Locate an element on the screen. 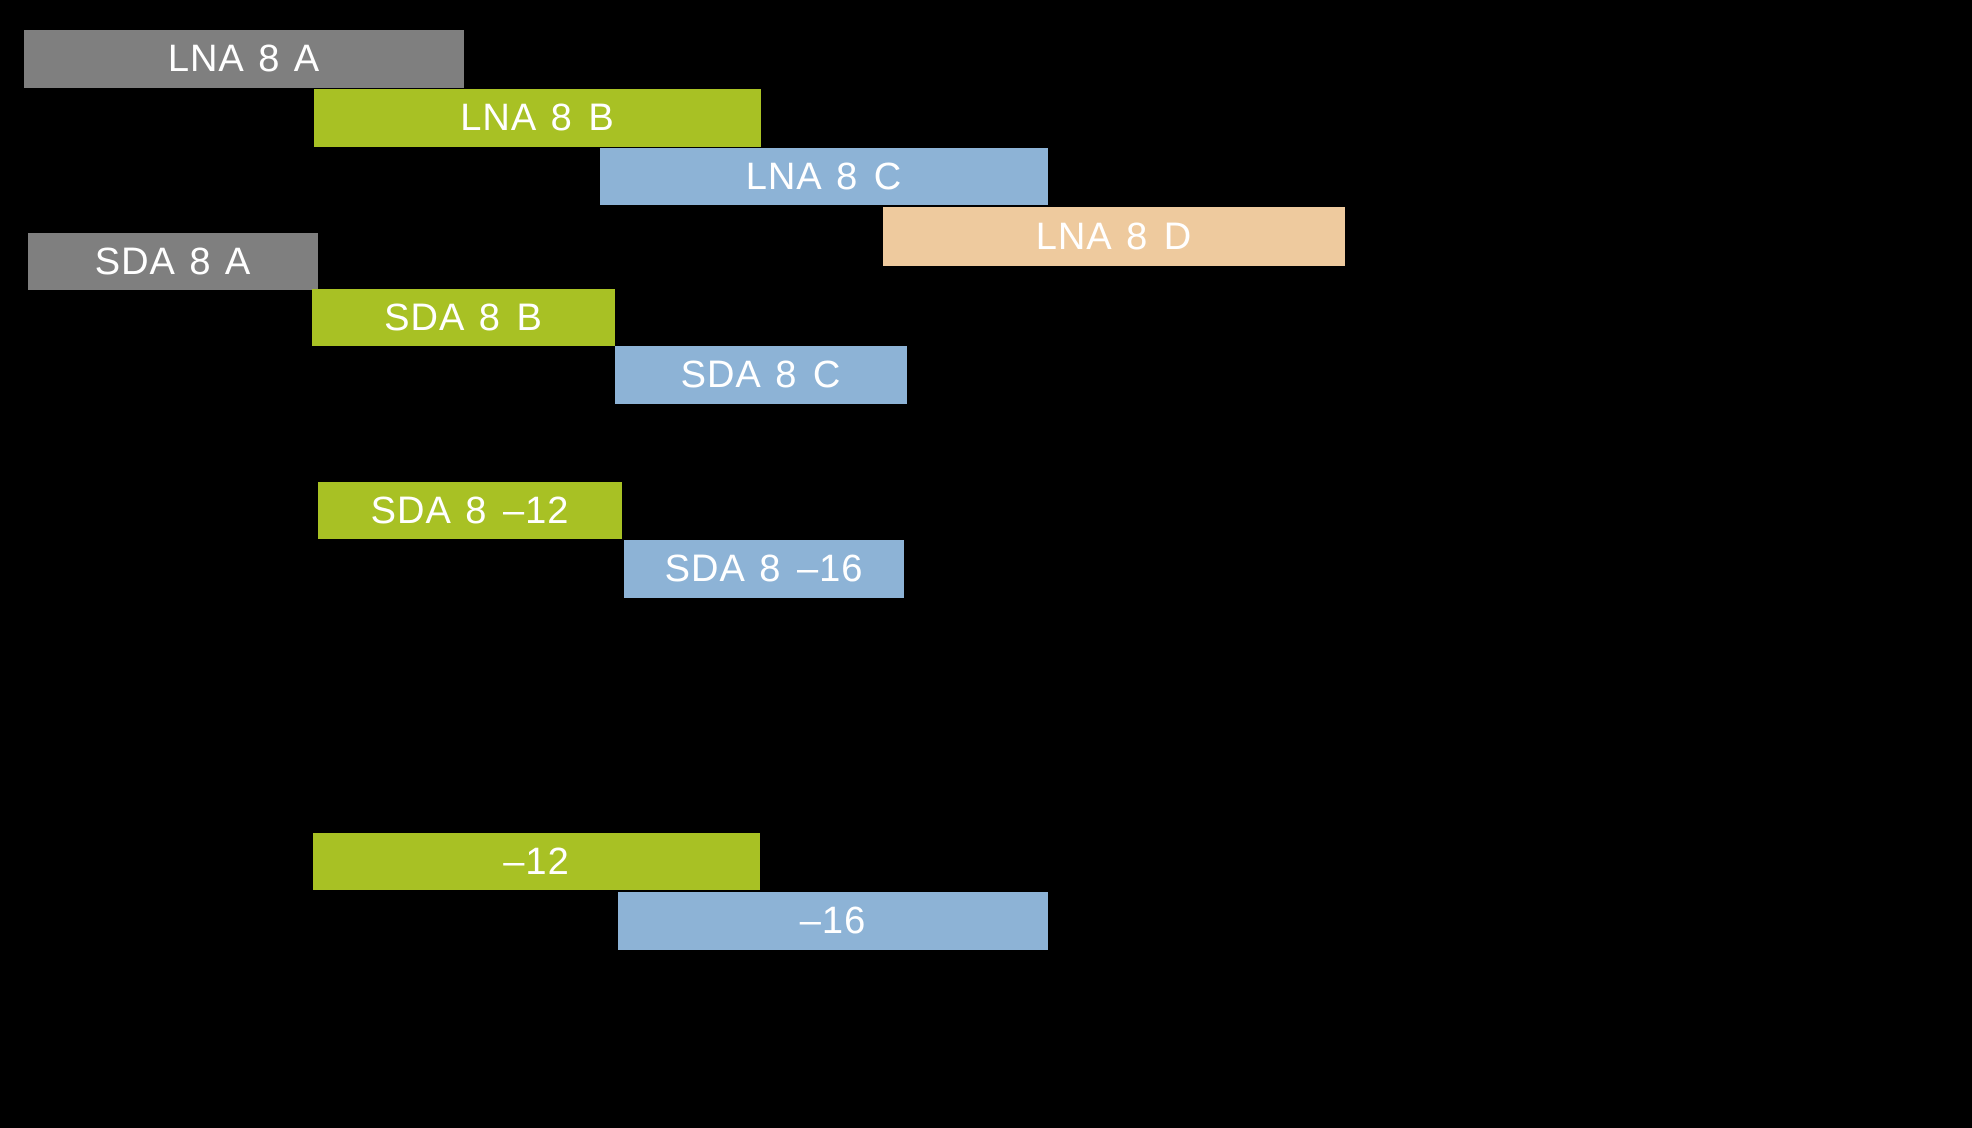  gantt-bar-lna-8-d: LNA 8 D is located at coordinates (1114, 236).